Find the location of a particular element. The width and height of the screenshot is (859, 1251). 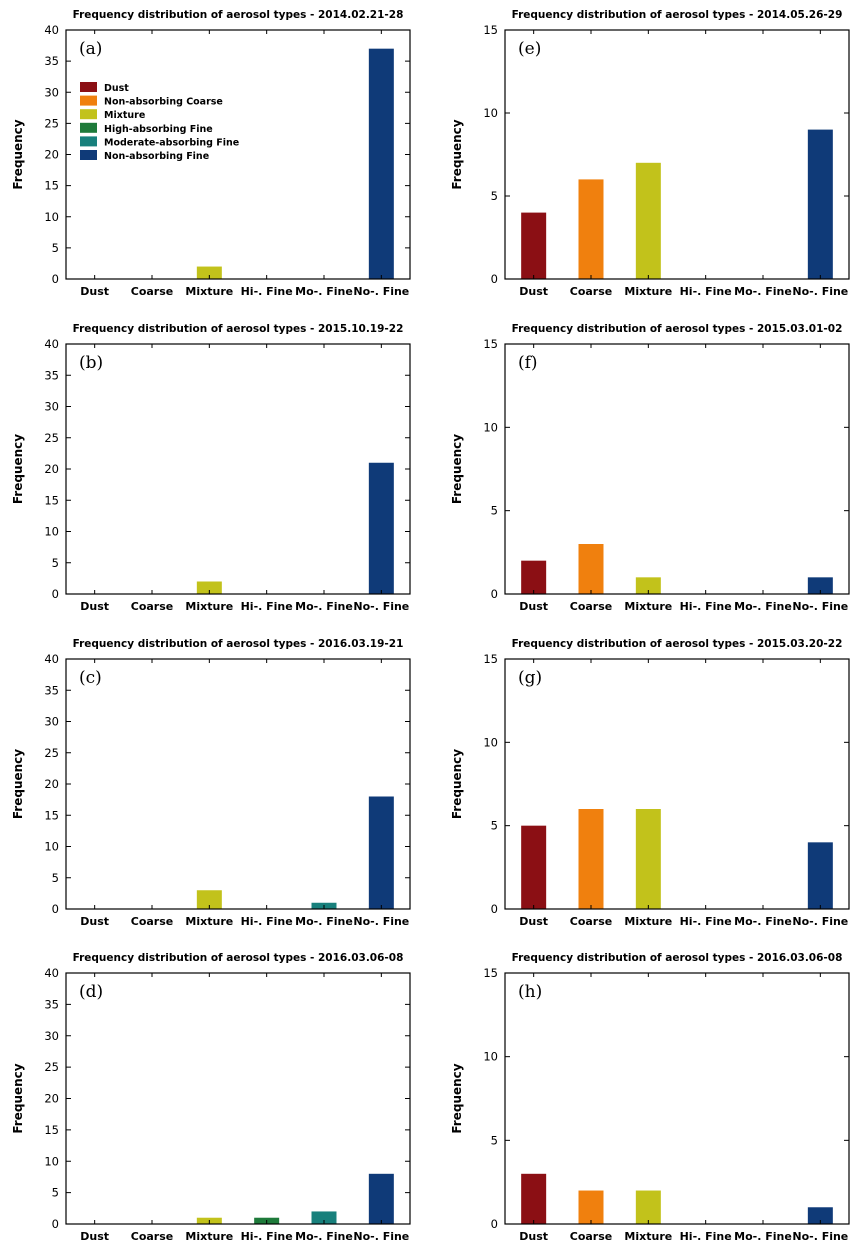

panel-label: (f) is located at coordinates (528, 363).